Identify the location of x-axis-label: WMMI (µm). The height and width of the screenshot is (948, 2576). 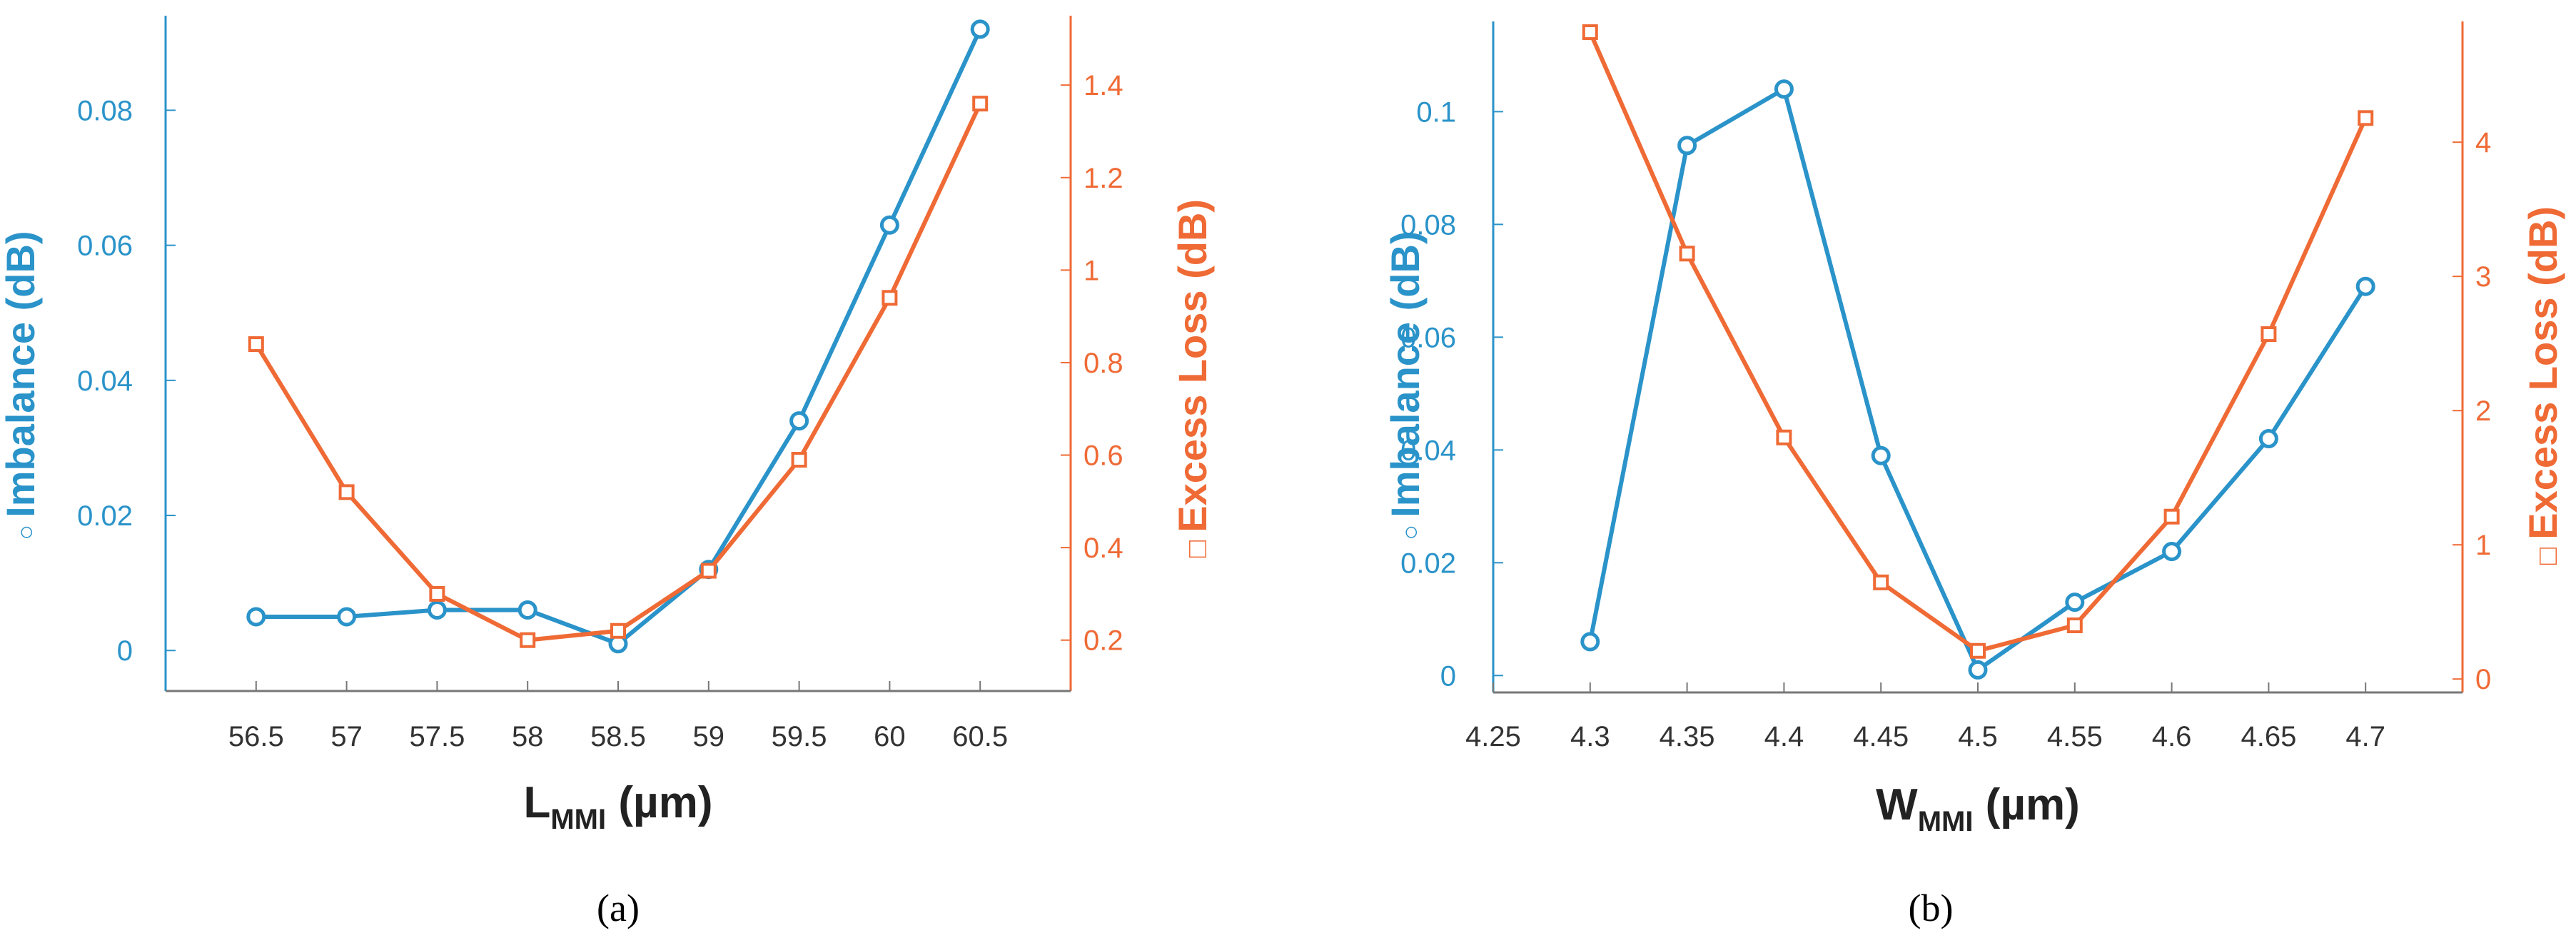
(1978, 808).